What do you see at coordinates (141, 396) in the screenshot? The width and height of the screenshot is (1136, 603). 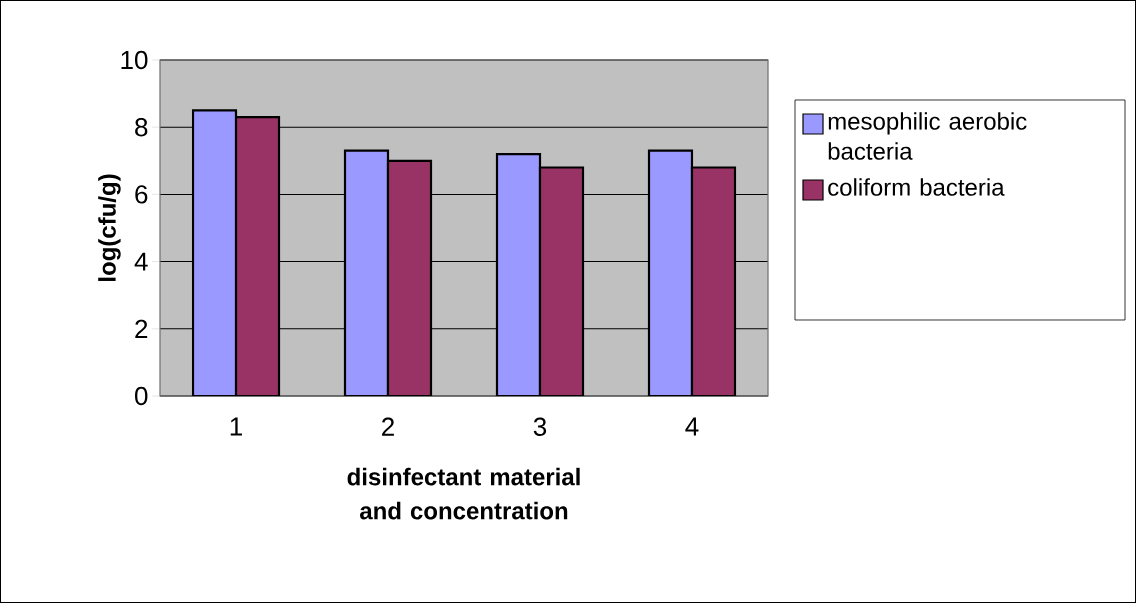 I see `y-tick-label: 0` at bounding box center [141, 396].